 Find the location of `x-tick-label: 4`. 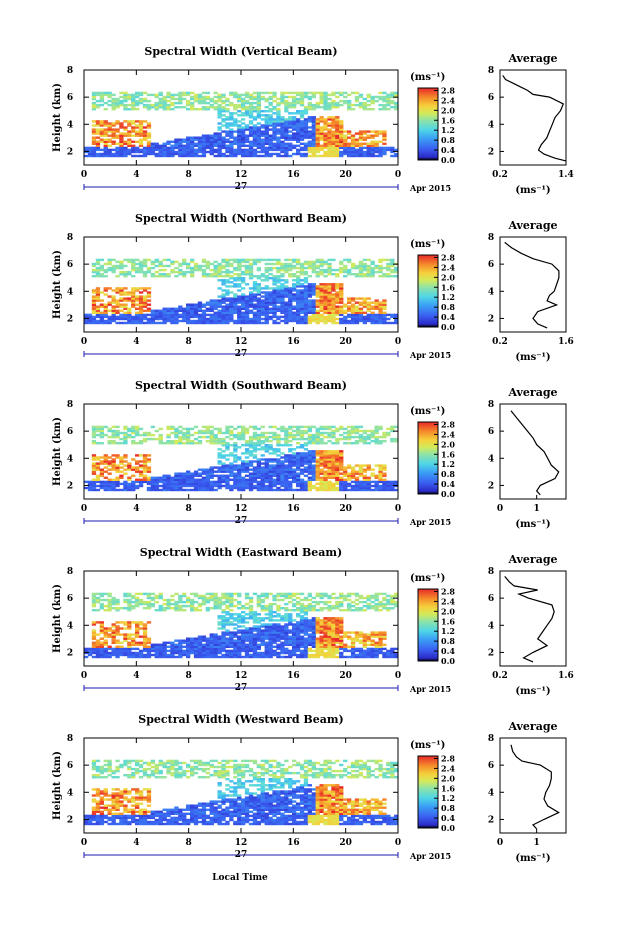

x-tick-label: 4 is located at coordinates (136, 175).